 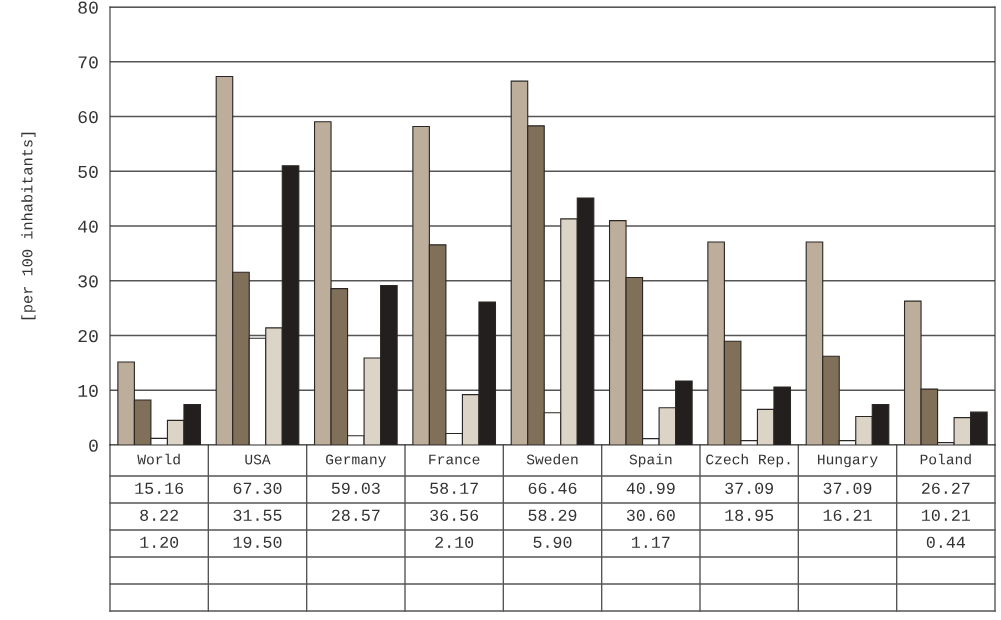 What do you see at coordinates (454, 459) in the screenshot?
I see `x-tick-label: France` at bounding box center [454, 459].